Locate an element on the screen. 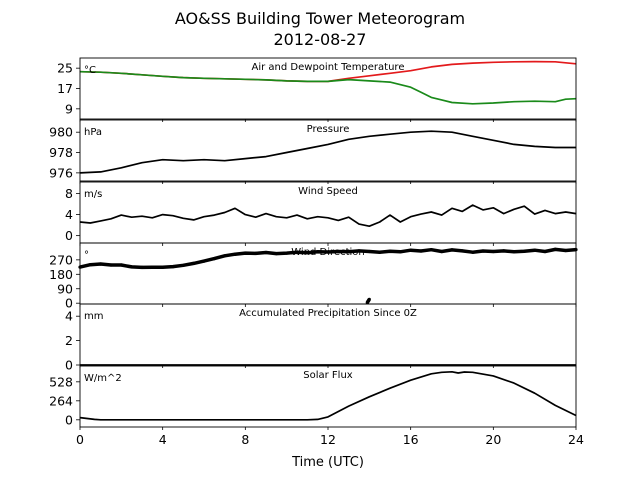 The image size is (640, 484). y-tick-label: 270 is located at coordinates (61, 259).